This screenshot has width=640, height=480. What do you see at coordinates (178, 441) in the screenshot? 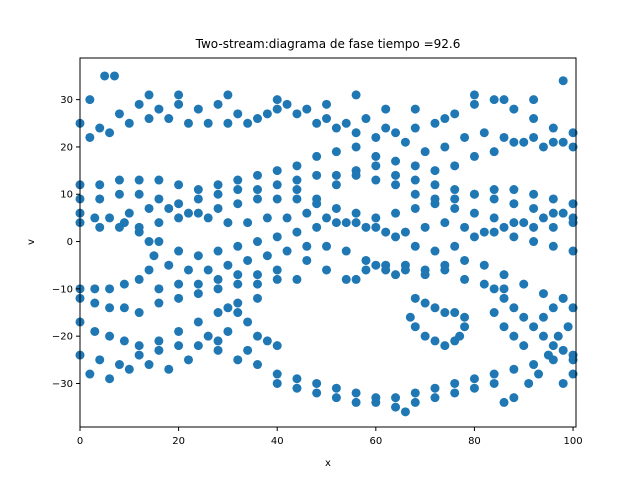
I see `x-tick-label: 20` at bounding box center [178, 441].